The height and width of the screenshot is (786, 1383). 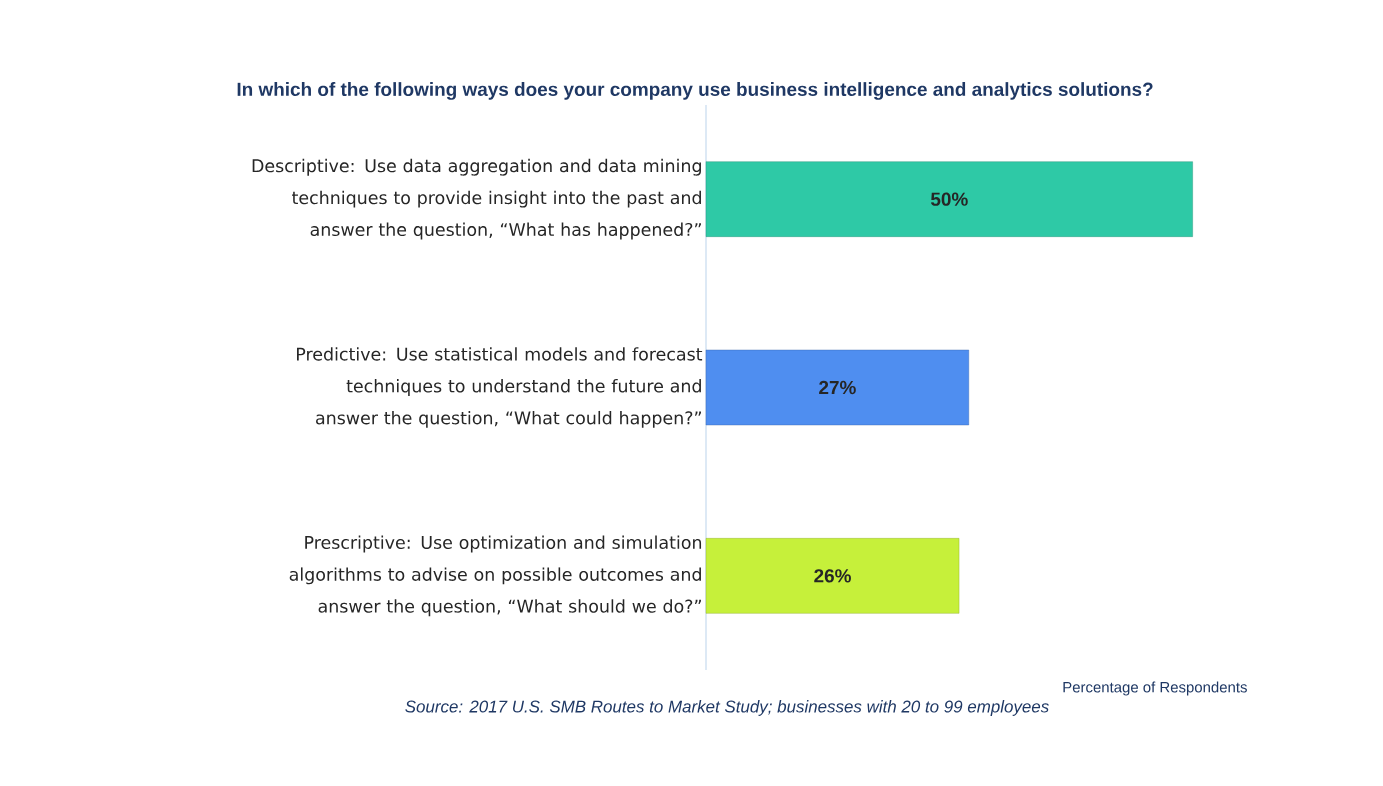 I want to click on data-label: 26%, so click(x=832, y=576).